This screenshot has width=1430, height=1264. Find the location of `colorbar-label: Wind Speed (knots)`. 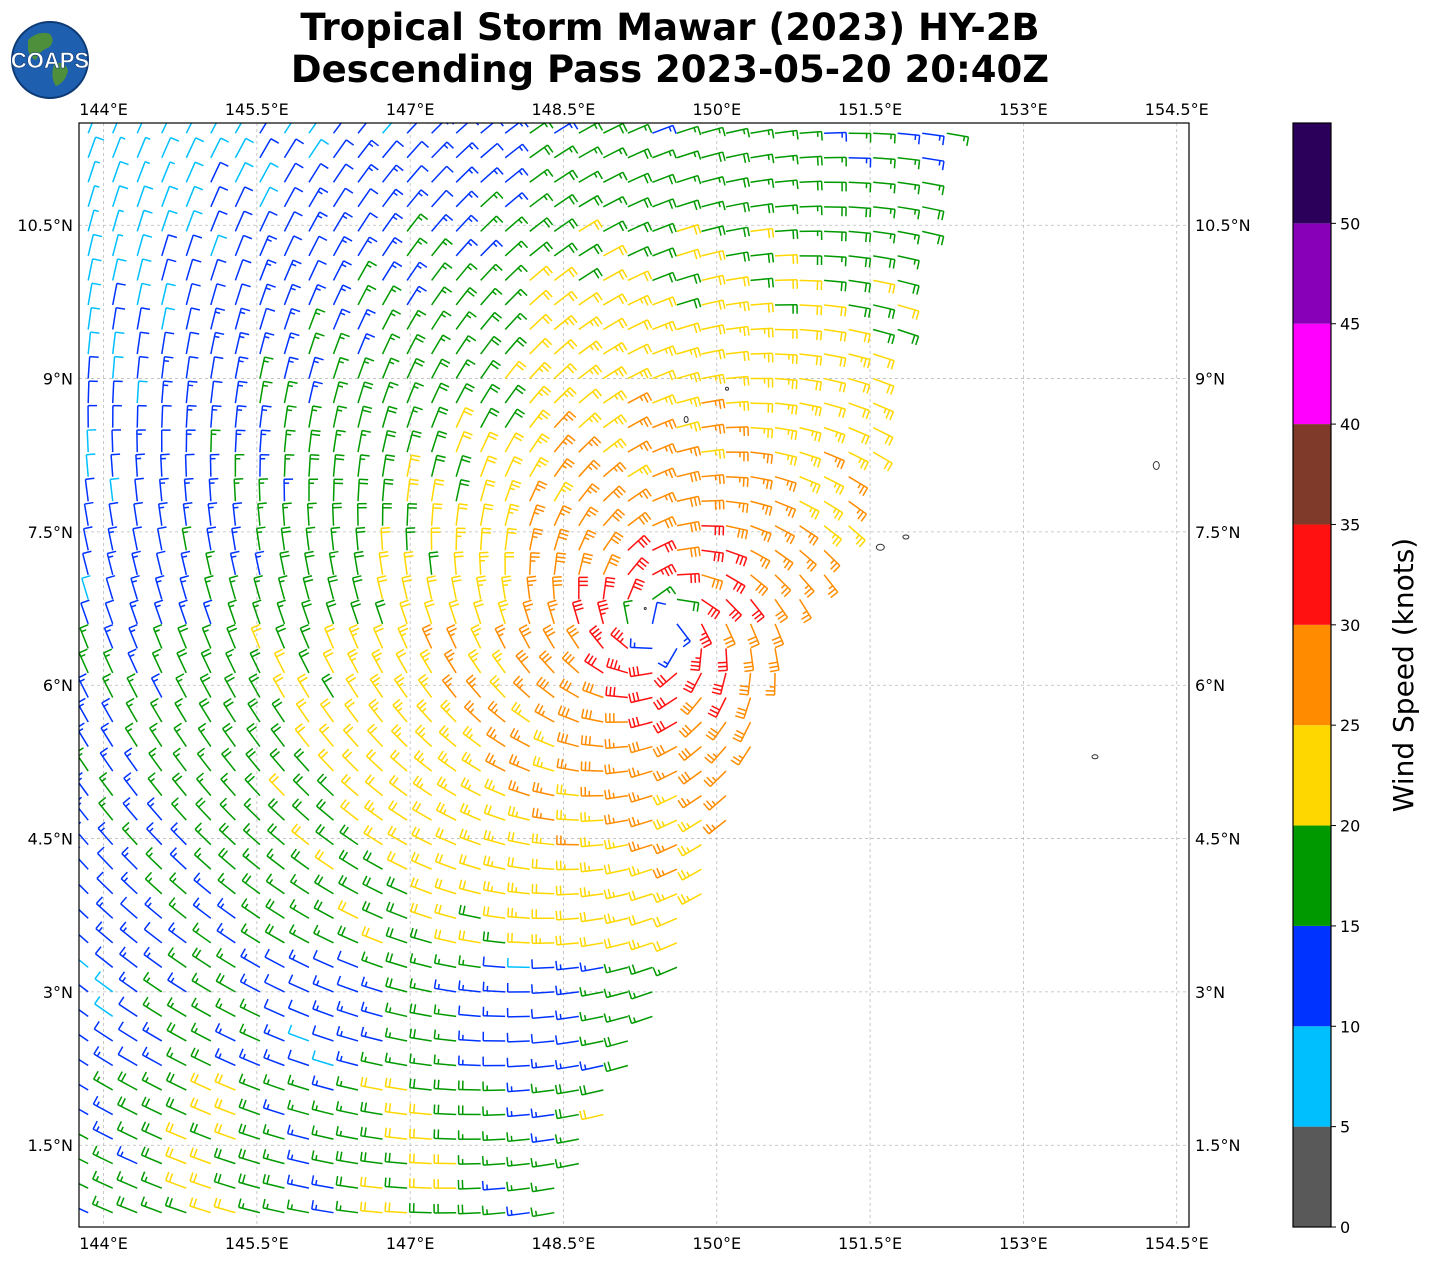

colorbar-label: Wind Speed (knots) is located at coordinates (1403, 675).